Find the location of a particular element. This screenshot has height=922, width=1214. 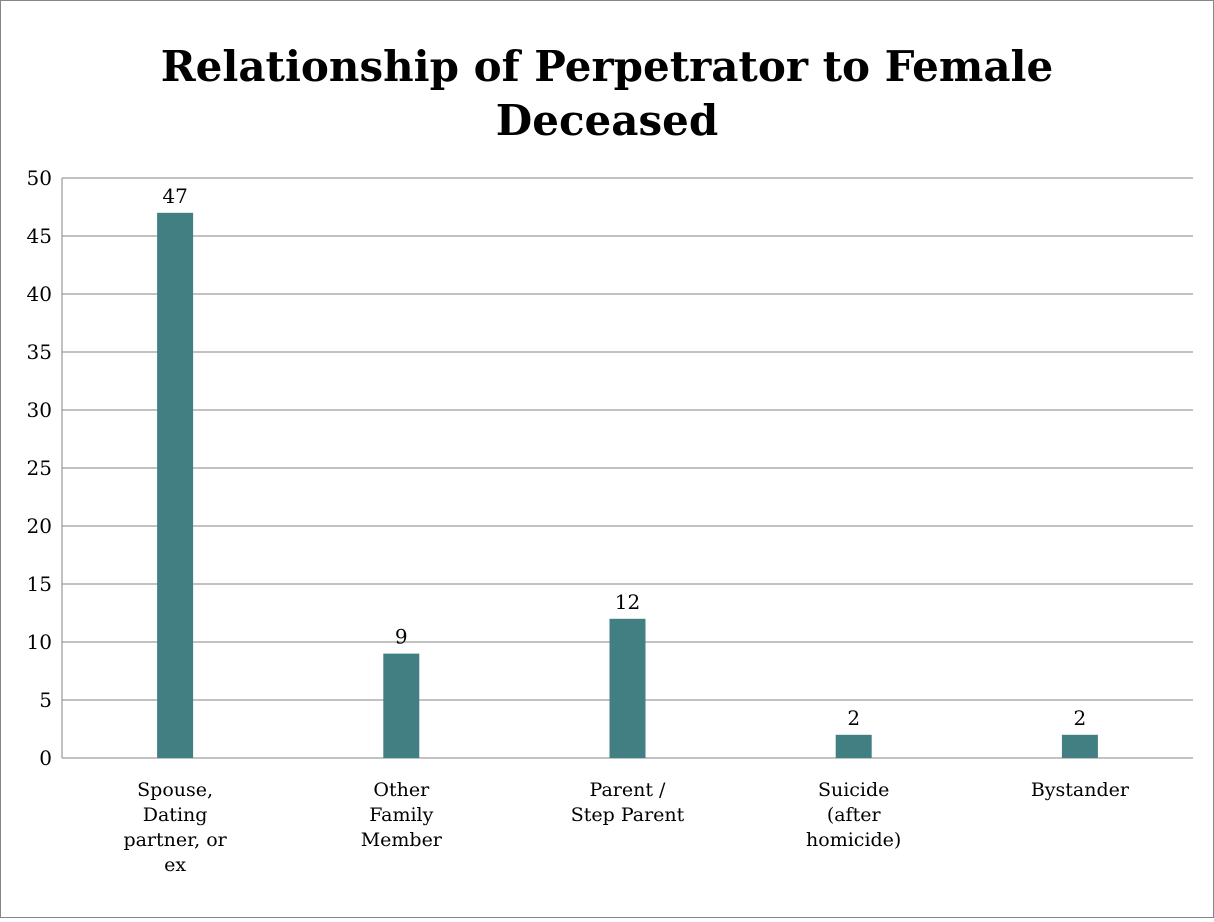

y-tick-label: 30 is located at coordinates (39, 410).